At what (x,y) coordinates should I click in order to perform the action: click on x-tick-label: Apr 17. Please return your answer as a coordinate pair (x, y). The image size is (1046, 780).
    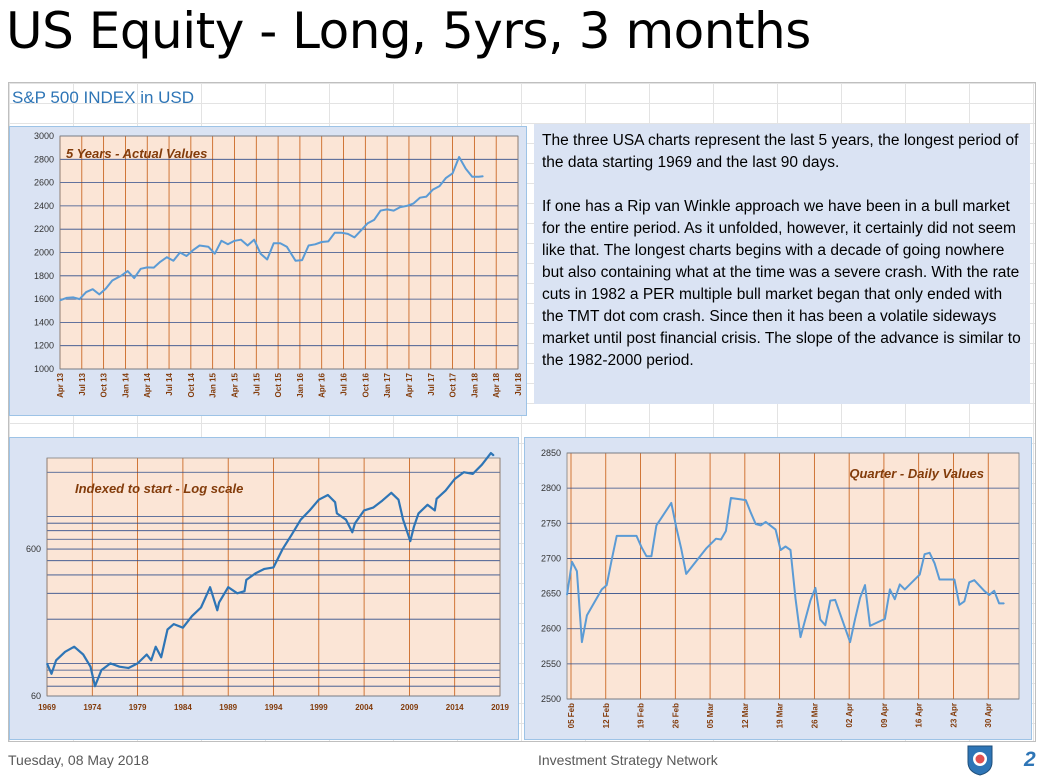
    Looking at the image, I should click on (409, 384).